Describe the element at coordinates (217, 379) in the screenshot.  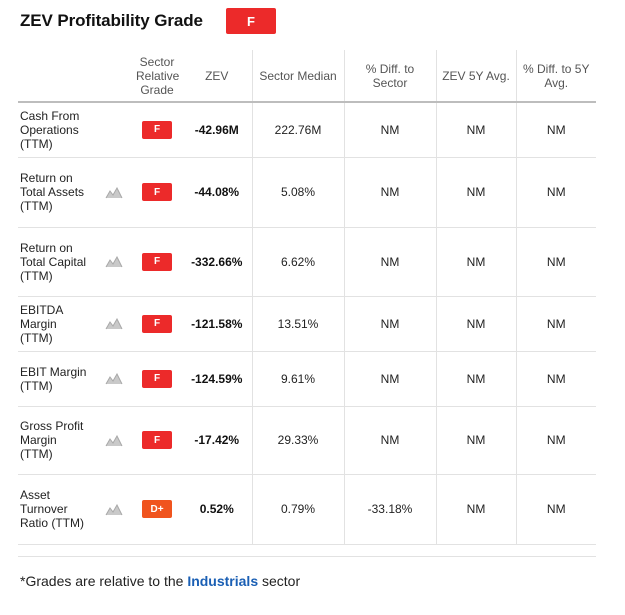
I see `zev-value: -124.59%` at that location.